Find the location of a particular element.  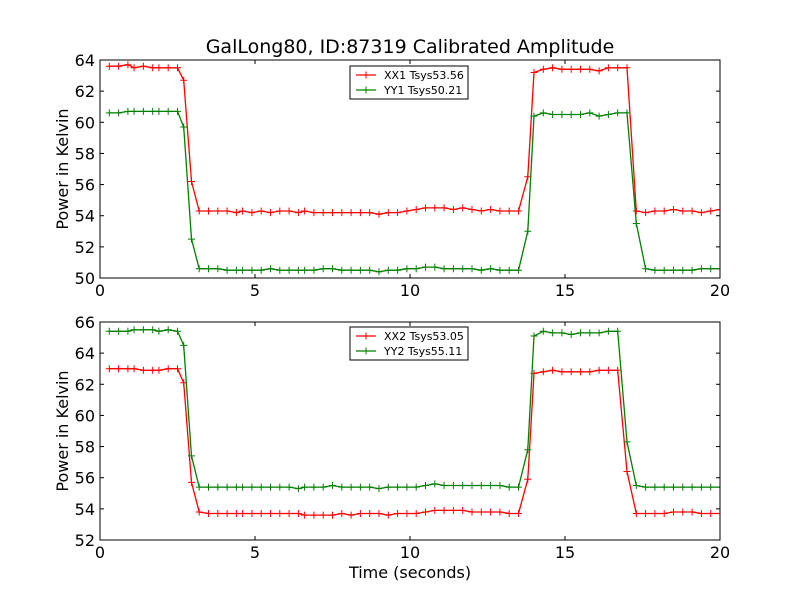

x-axis-label: Time (seconds) is located at coordinates (409, 572).